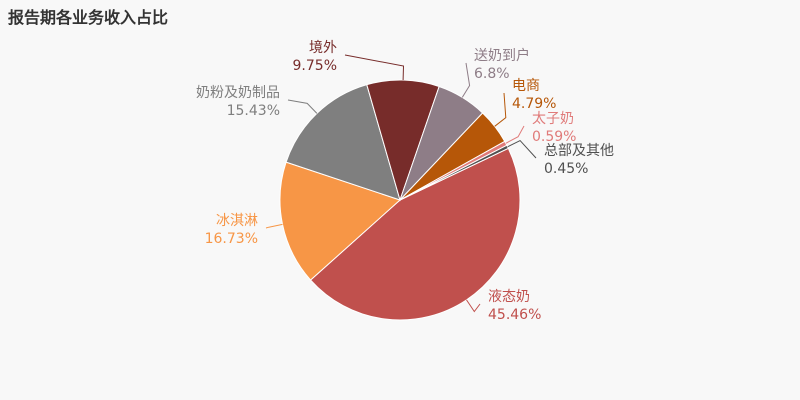  I want to click on slice-value-label: 15.43%, so click(253, 111).